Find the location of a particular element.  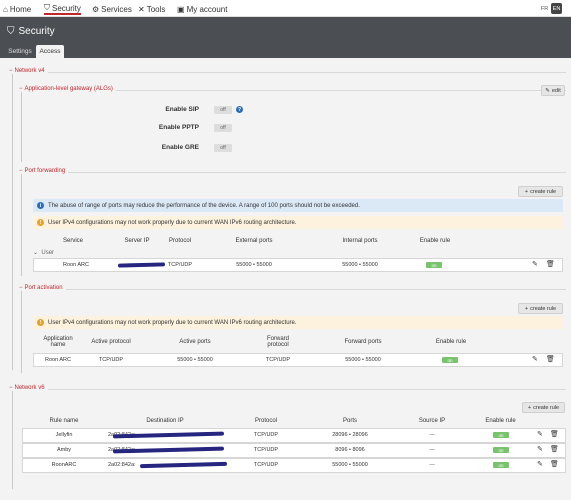

pa-col-forward-ports: Forward ports is located at coordinates (363, 342).